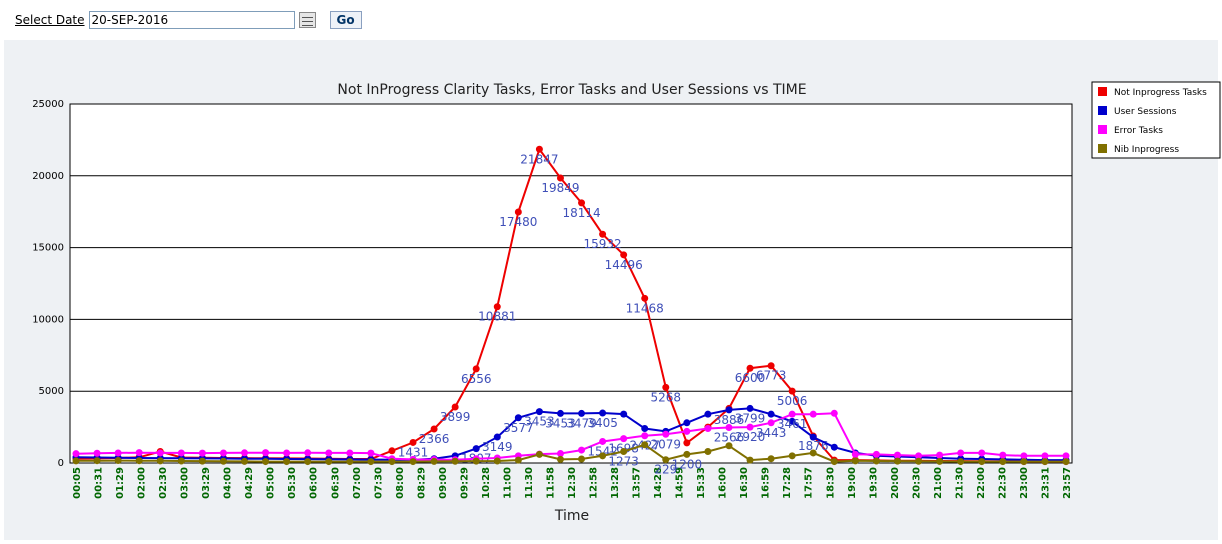 The height and width of the screenshot is (544, 1222). I want to click on data-label: 3149, so click(497, 447).